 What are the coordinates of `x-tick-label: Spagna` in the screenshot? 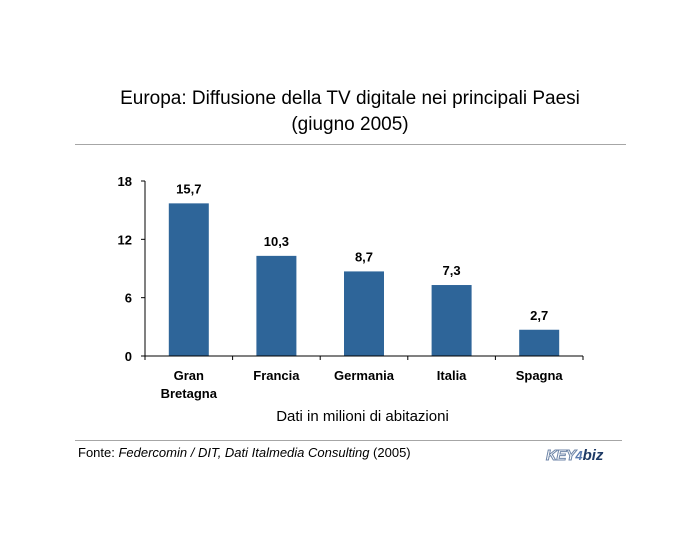 It's located at (540, 375).